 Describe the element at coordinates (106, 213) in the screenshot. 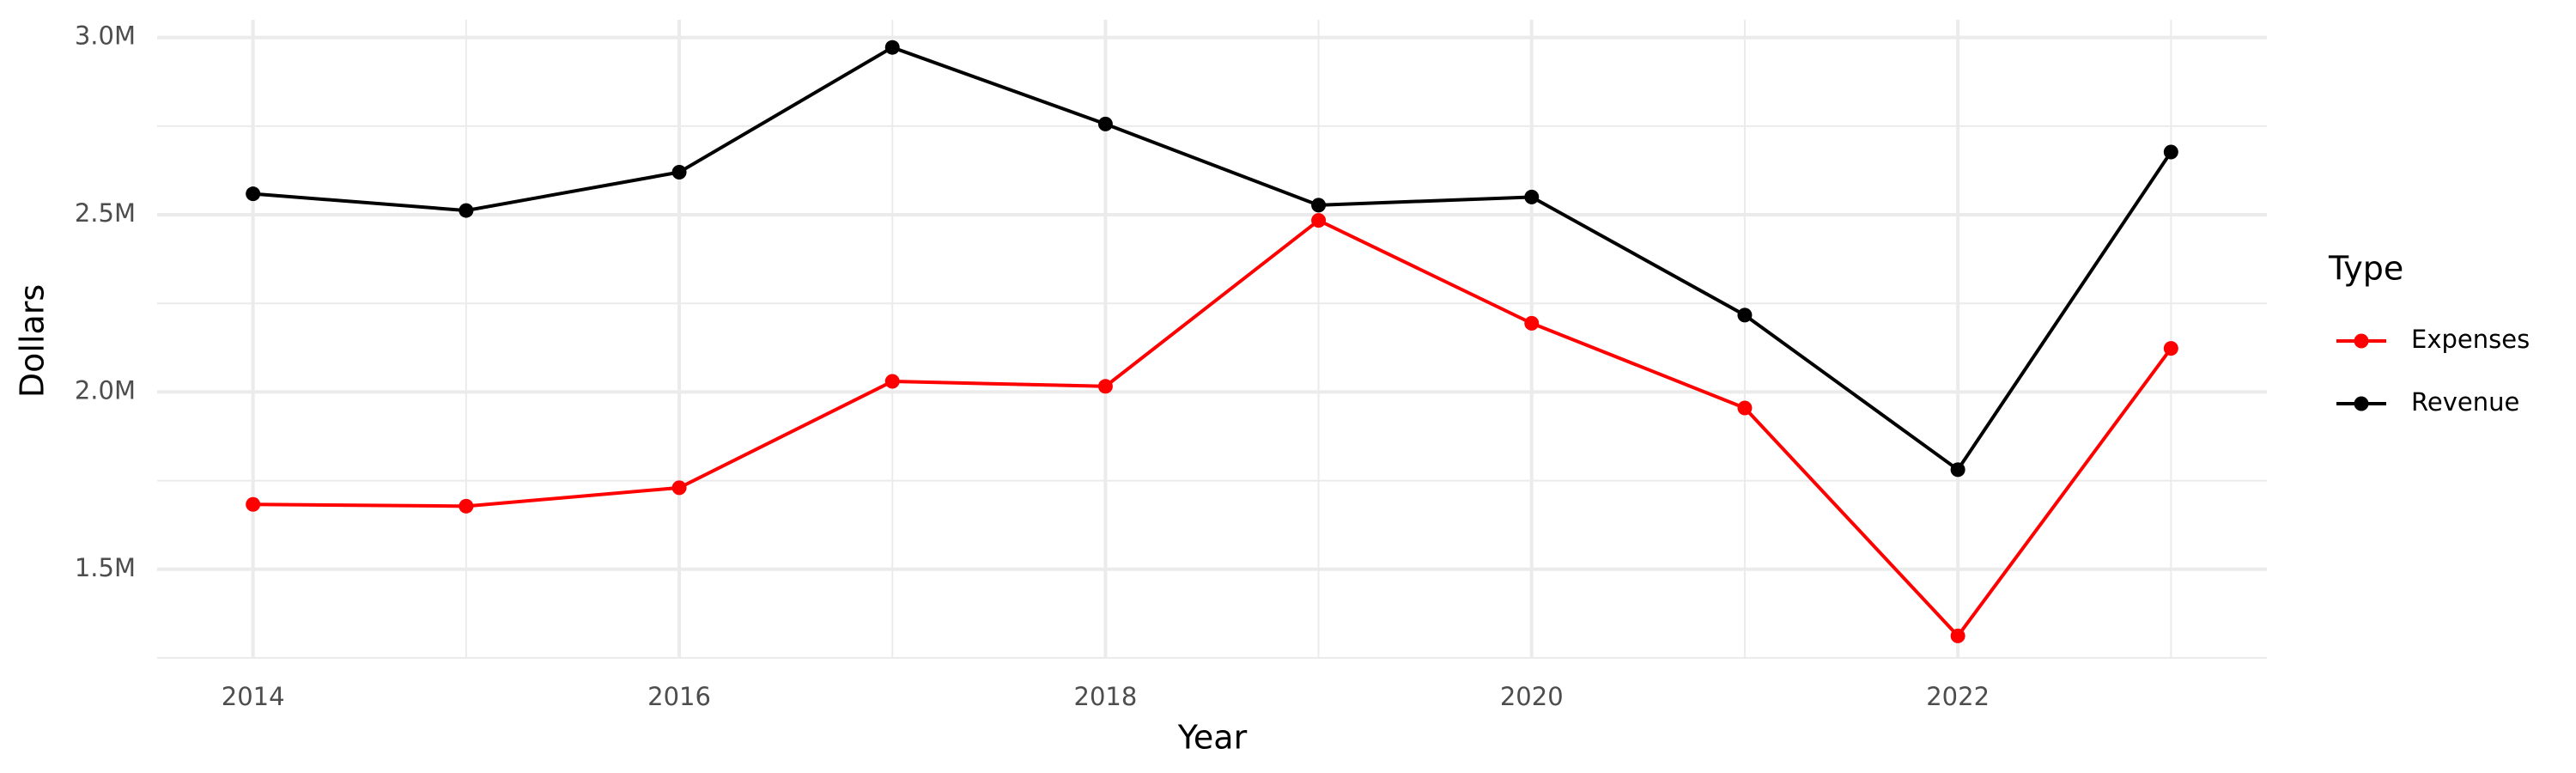

I see `y-tick-label: 2.5M` at that location.